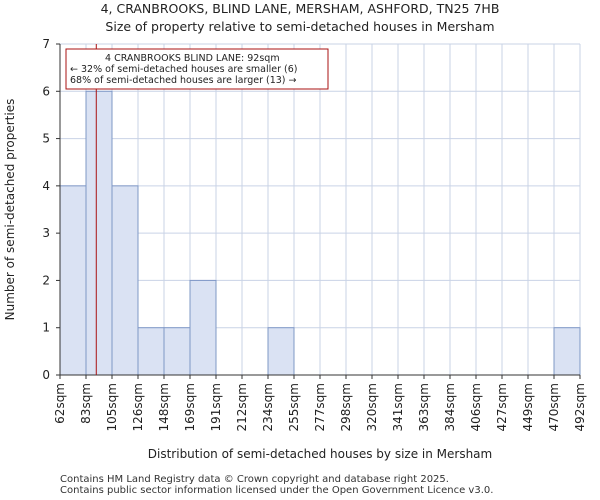 This screenshot has width=600, height=500. Describe the element at coordinates (46, 44) in the screenshot. I see `y-tick-label: 7` at that location.